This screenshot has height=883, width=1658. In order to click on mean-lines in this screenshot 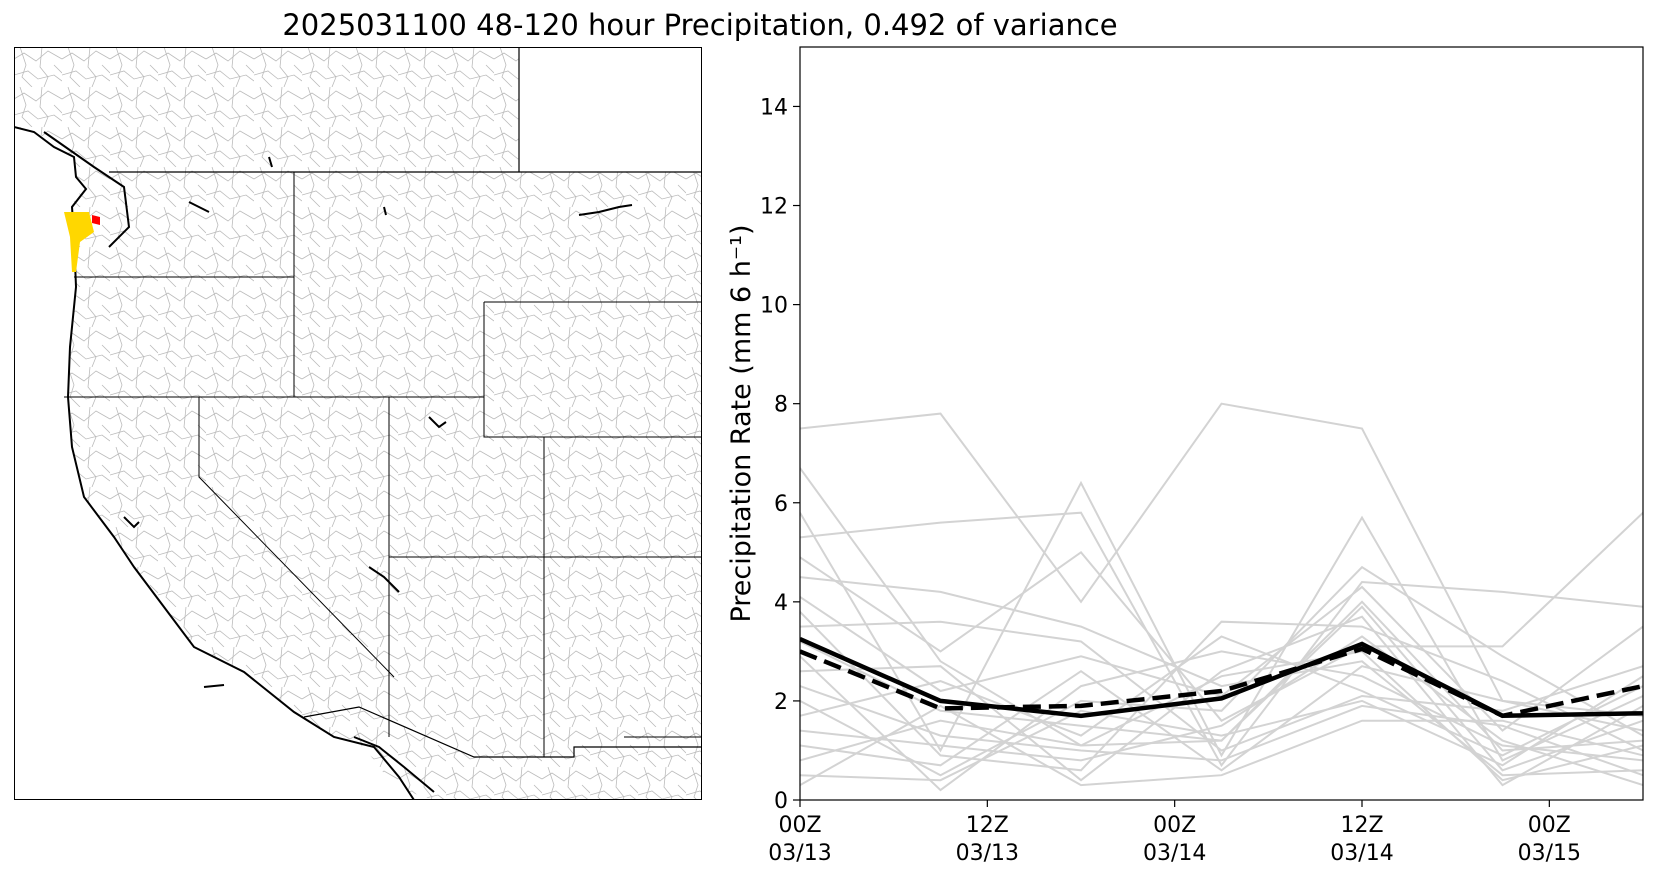, I will do `click(1221, 677)`.